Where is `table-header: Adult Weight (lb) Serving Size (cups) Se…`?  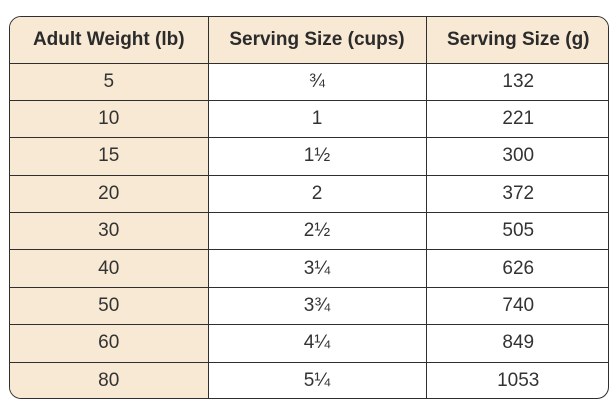 table-header: Adult Weight (lb) Serving Size (cups) Se… is located at coordinates (309, 40).